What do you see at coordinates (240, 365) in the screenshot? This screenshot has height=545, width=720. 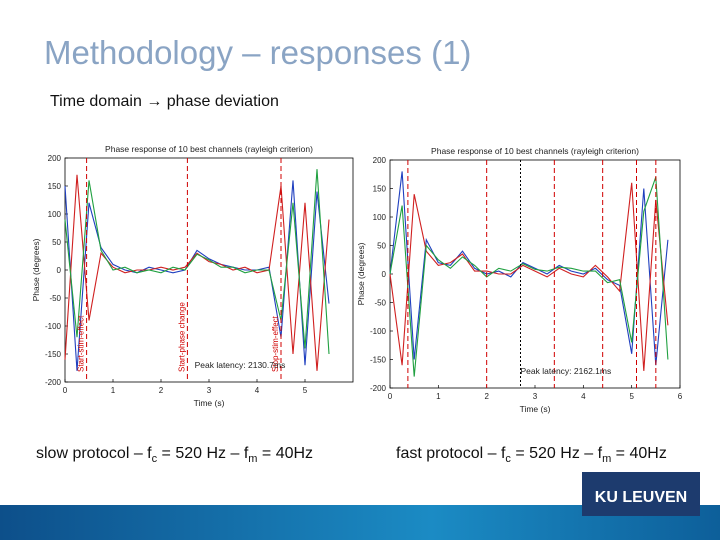 I see `peak-label: Peak latency: 2130.7ms` at bounding box center [240, 365].